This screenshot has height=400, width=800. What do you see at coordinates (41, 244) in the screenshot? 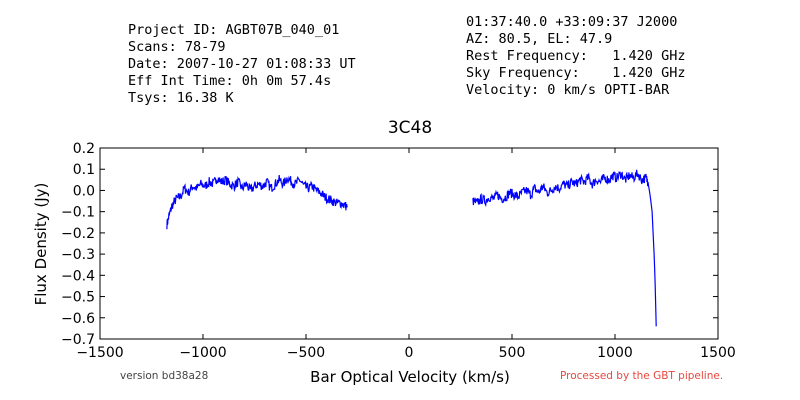
I see `y-axis-label: Flux Density (Jy)` at bounding box center [41, 244].